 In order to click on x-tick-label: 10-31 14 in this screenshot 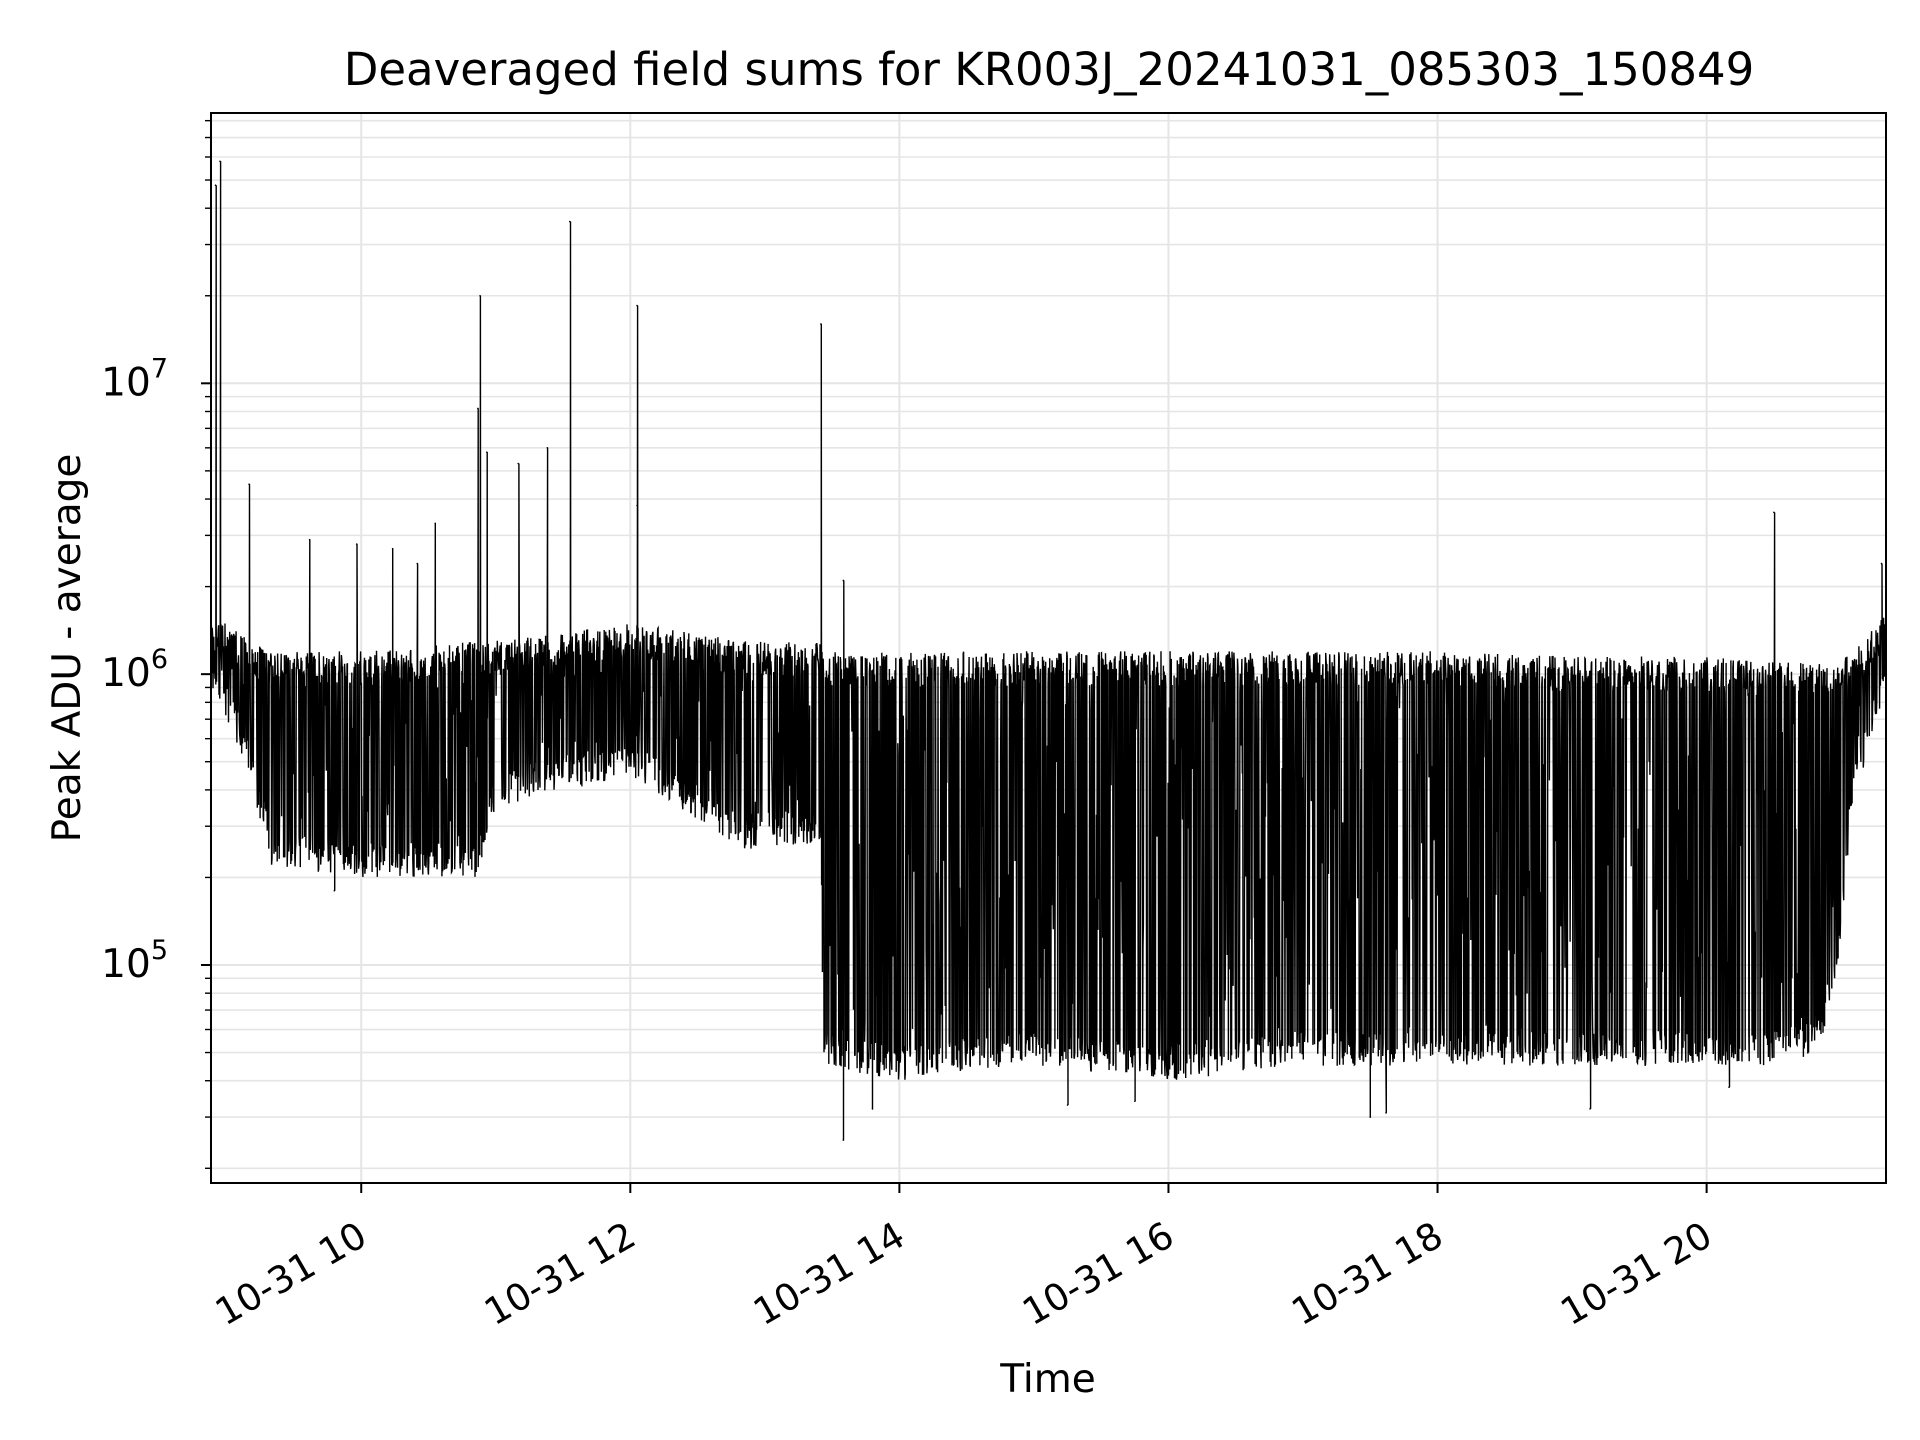, I will do `click(829, 1274)`.